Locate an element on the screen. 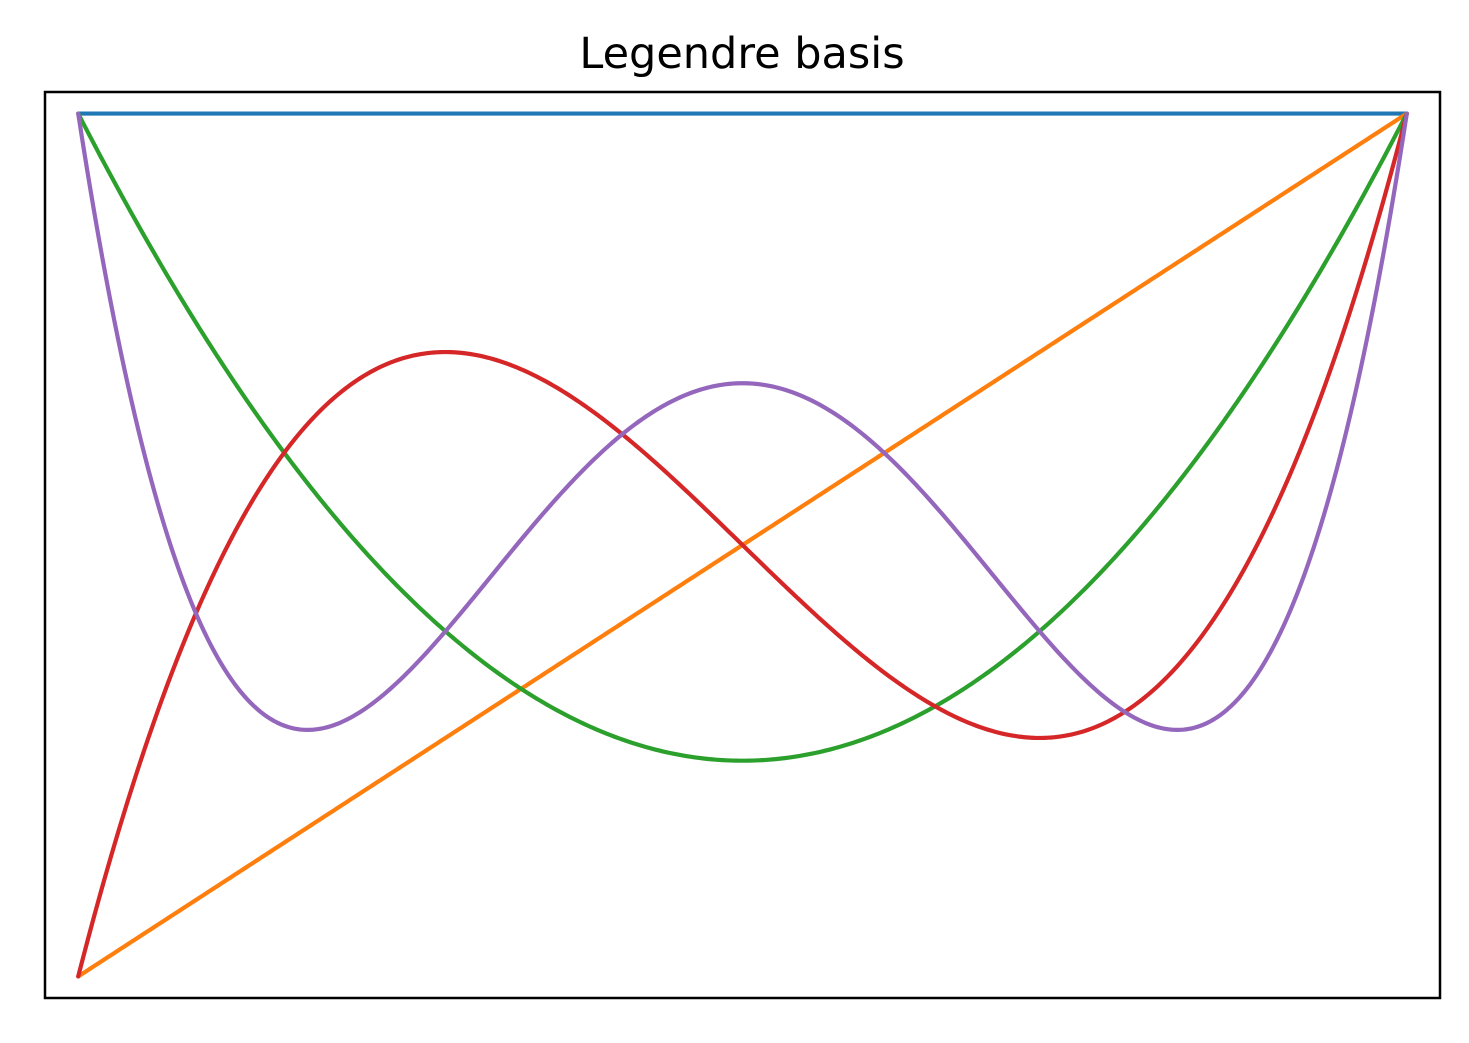 The height and width of the screenshot is (1043, 1469). chart-title: Legendre basis is located at coordinates (741, 54).